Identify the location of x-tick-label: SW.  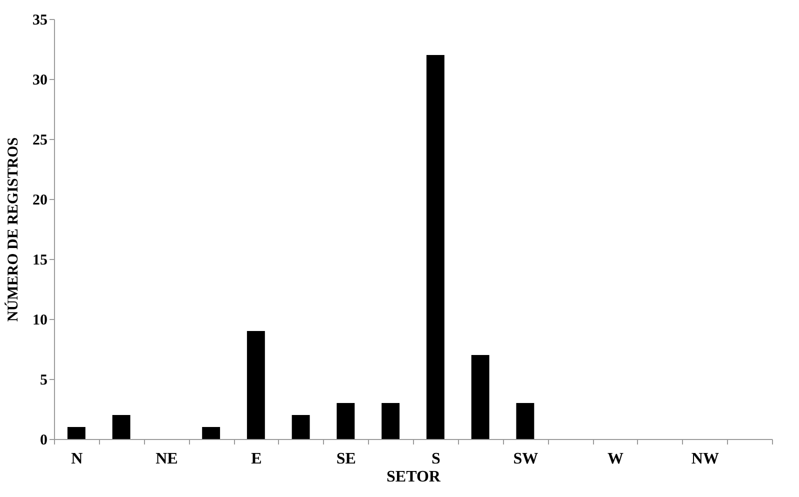
(525, 459).